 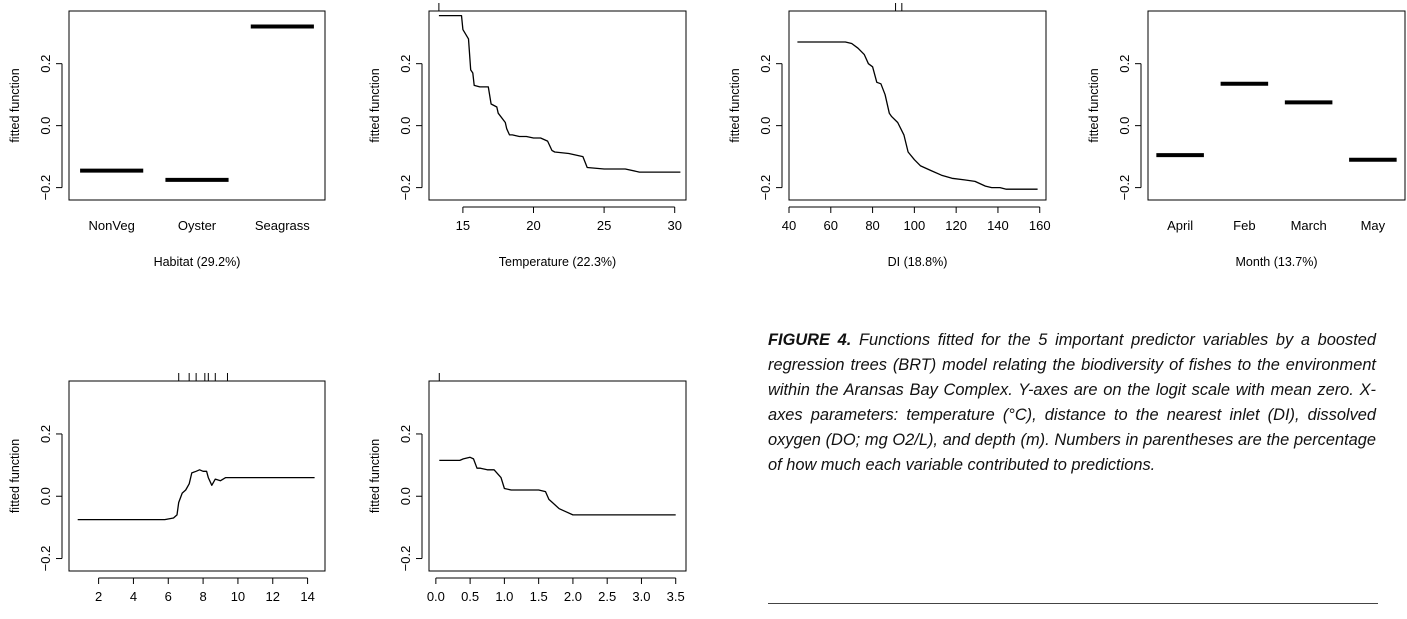 What do you see at coordinates (307, 596) in the screenshot?
I see `x-tick-label: 14` at bounding box center [307, 596].